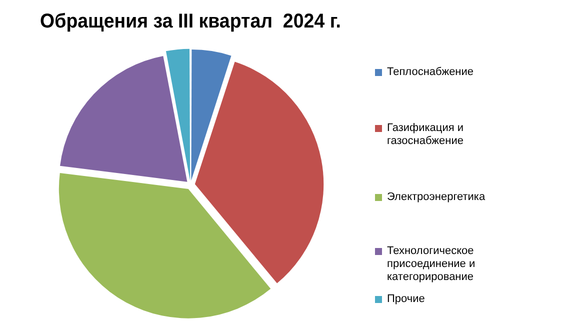 Image resolution: width=571 pixels, height=327 pixels. I want to click on legend-label: Прочие, so click(406, 299).